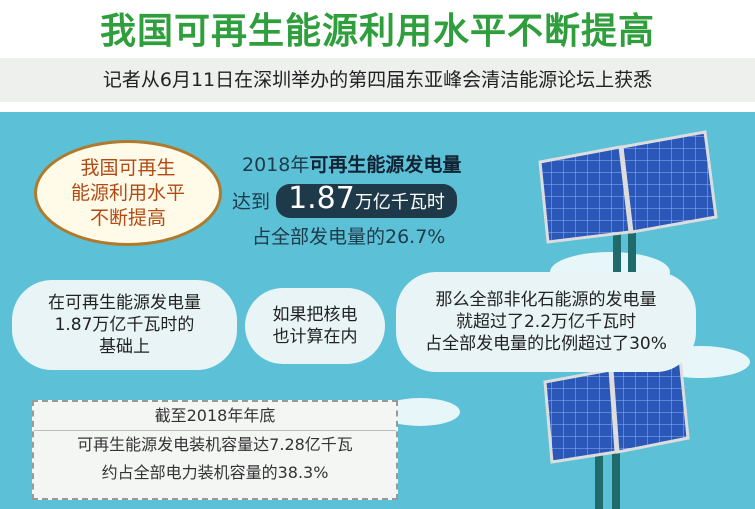  I want to click on bubble-line: 就超过了2.2万亿千瓦时, so click(546, 322).